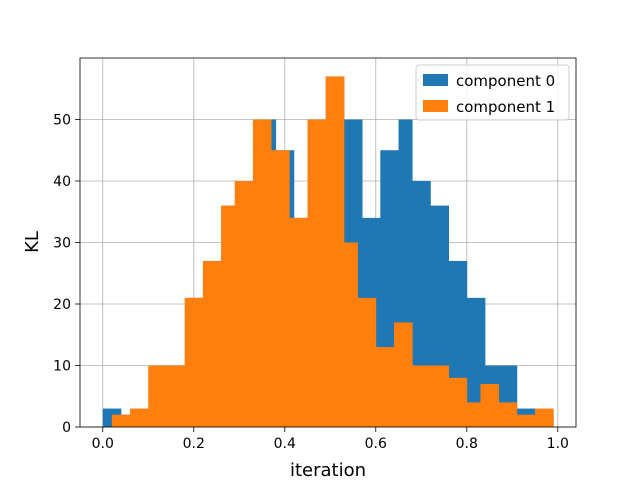 This screenshot has height=480, width=640. I want to click on y-axis-label: KL, so click(32, 242).